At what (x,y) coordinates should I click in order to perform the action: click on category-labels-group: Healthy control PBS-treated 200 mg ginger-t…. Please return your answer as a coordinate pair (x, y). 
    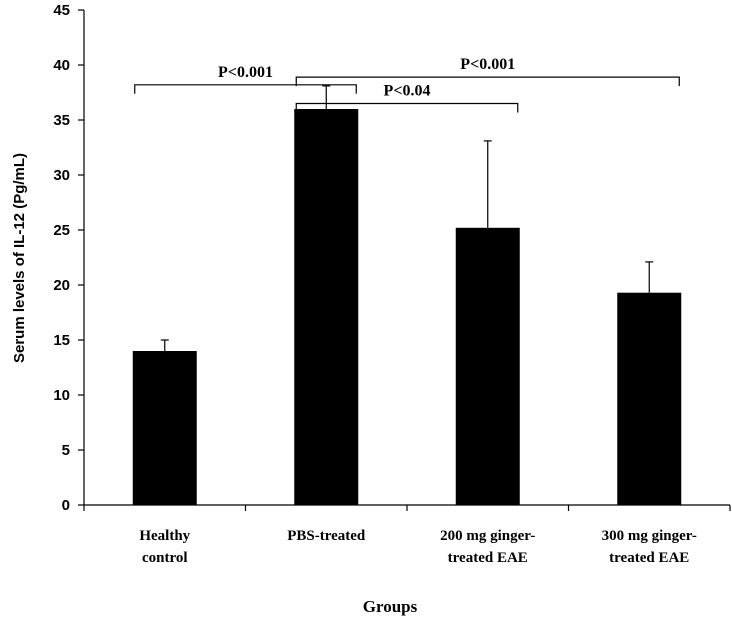
    Looking at the image, I should click on (418, 547).